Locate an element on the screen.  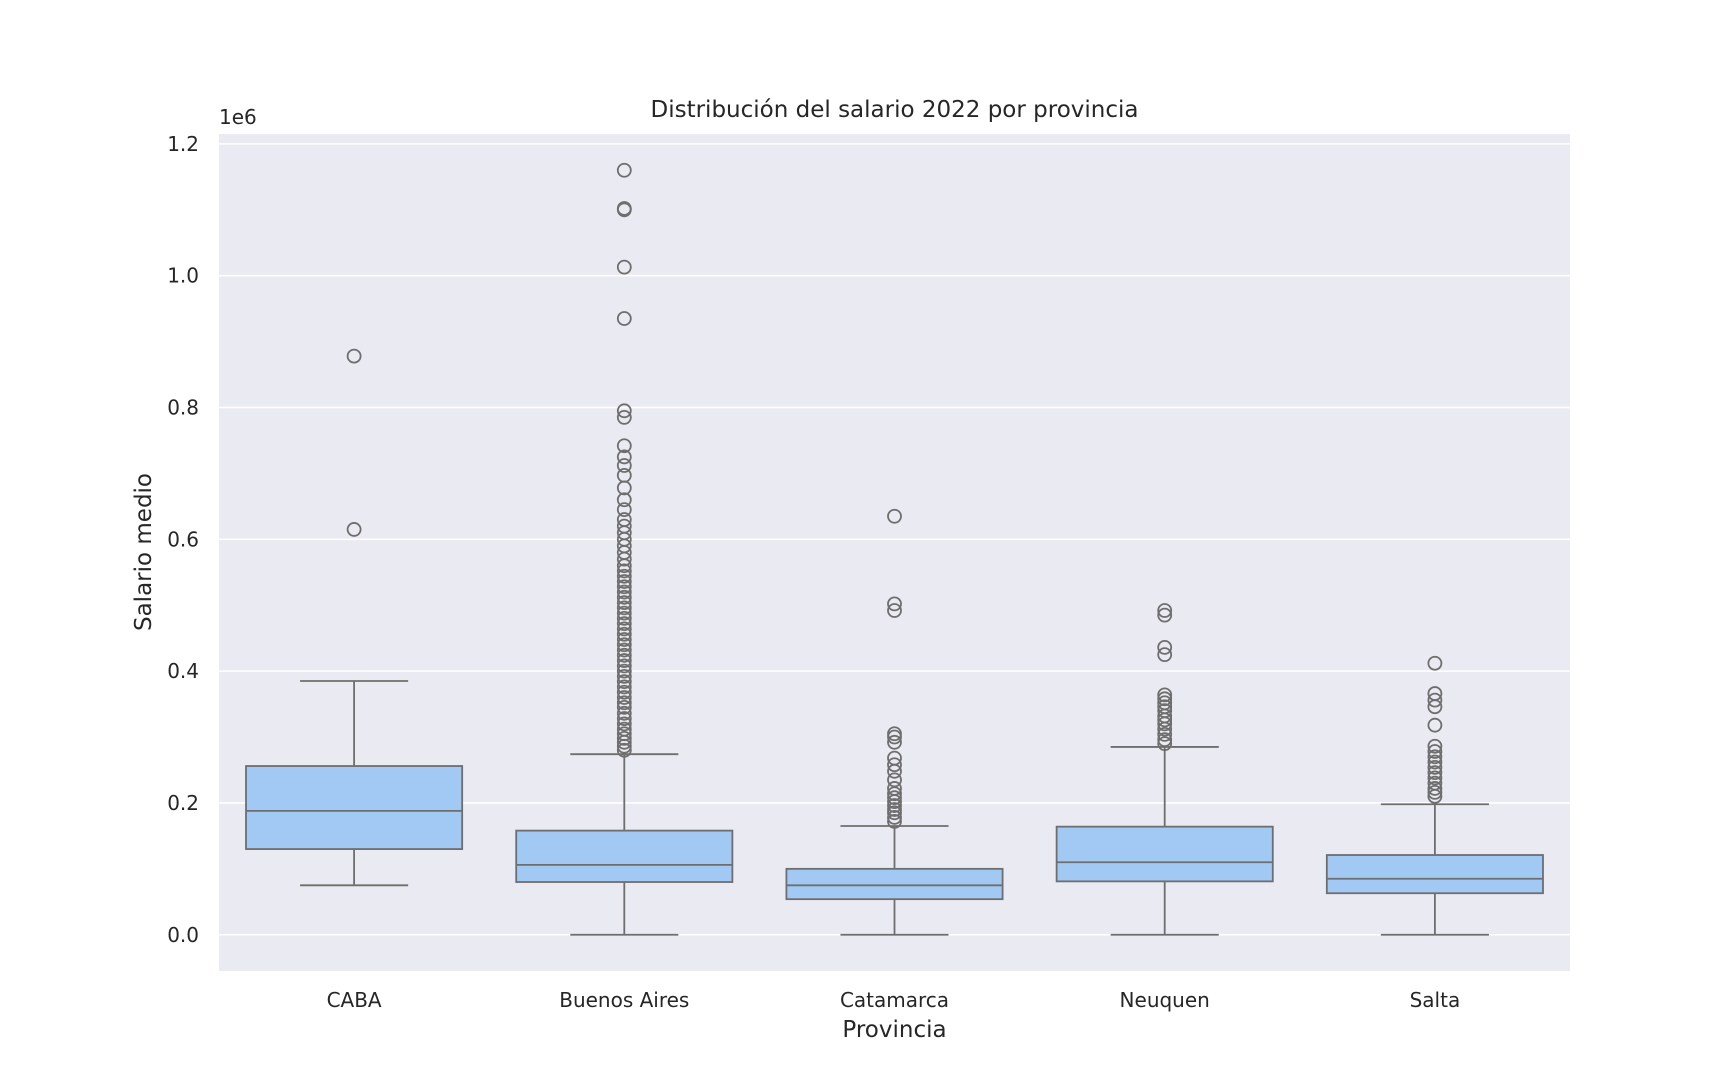
x-tick-label: Catamarca is located at coordinates (894, 1000).